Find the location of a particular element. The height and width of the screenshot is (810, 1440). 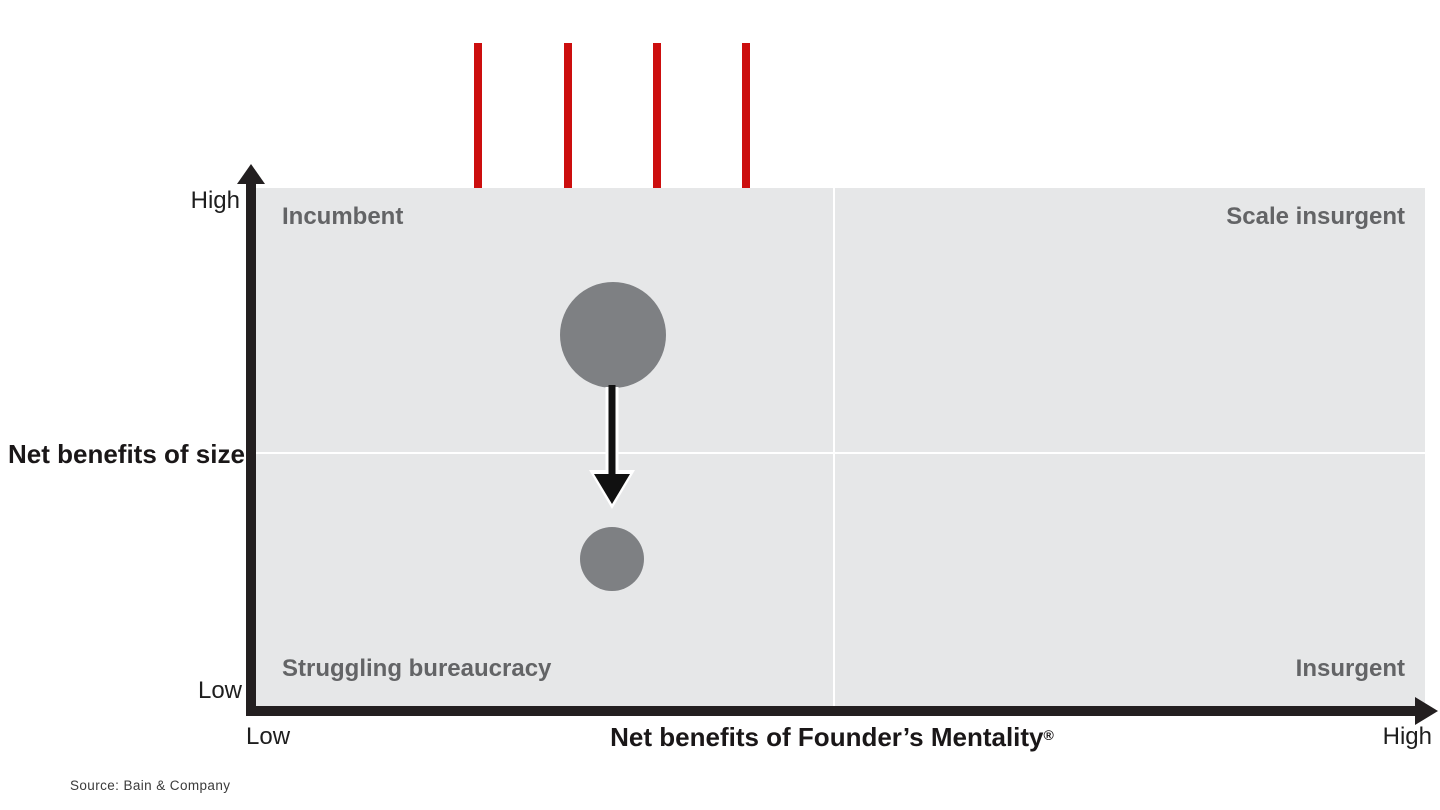

quadrant-label-scale-insurgent: Scale insurgent is located at coordinates (1315, 216).